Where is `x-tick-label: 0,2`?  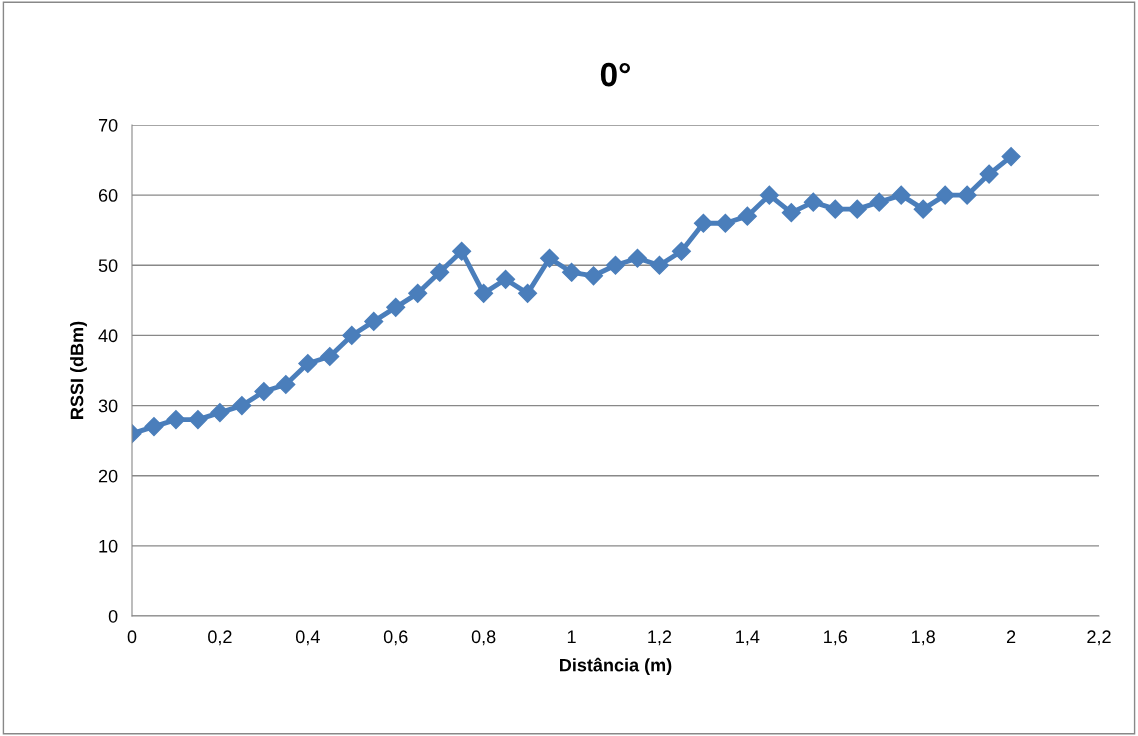 x-tick-label: 0,2 is located at coordinates (220, 638).